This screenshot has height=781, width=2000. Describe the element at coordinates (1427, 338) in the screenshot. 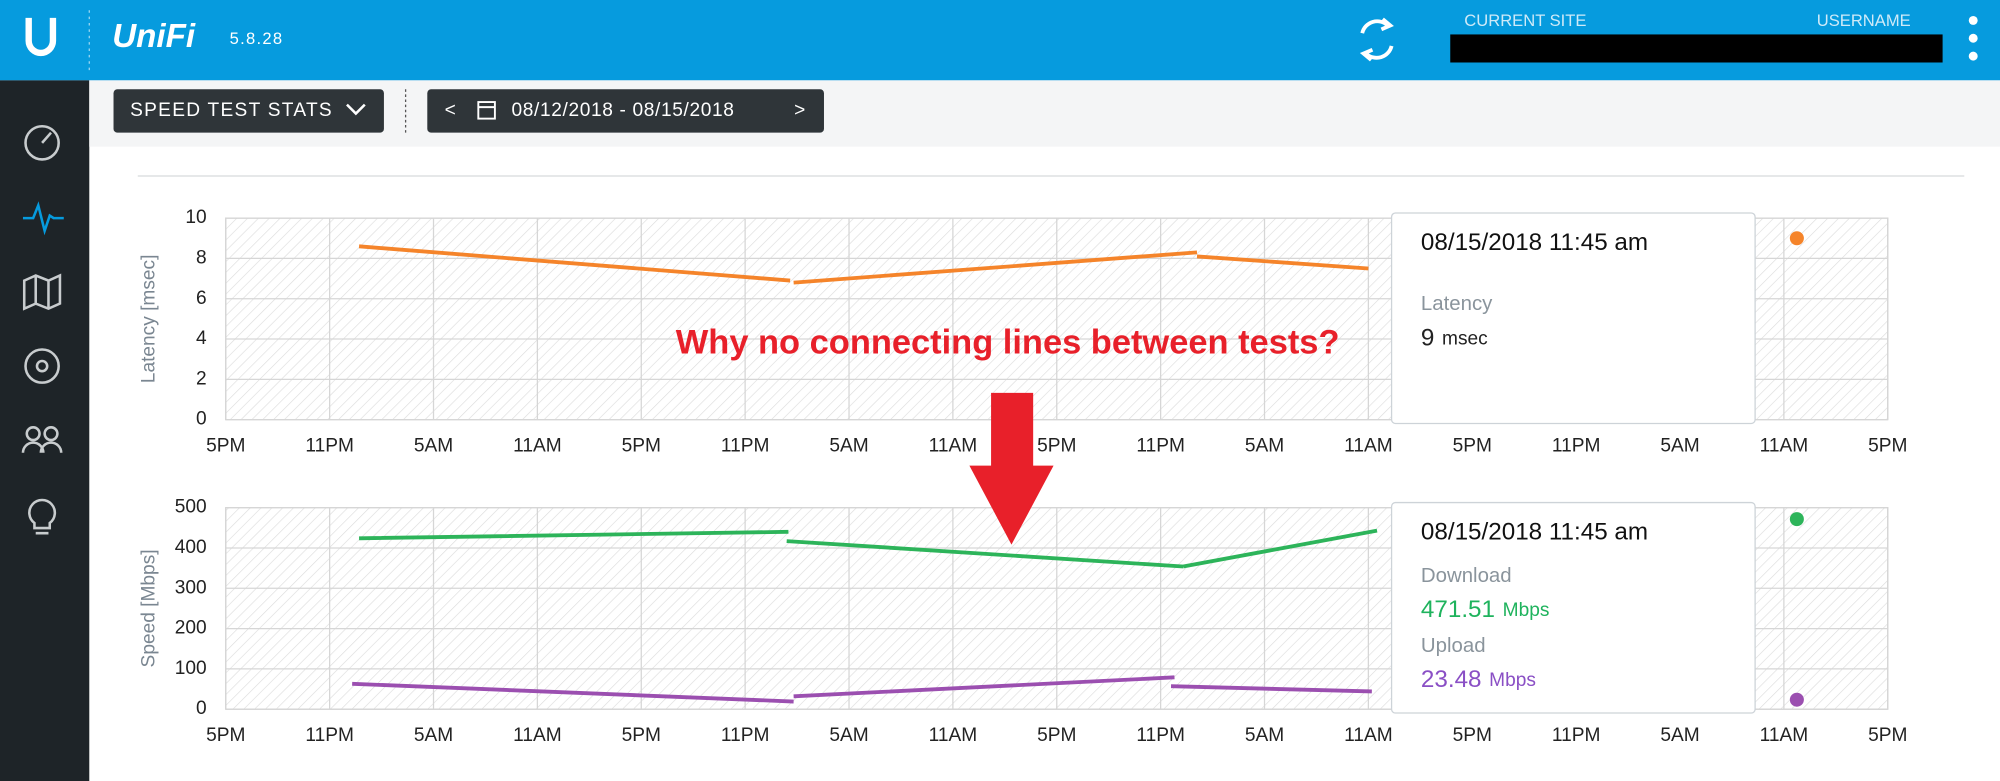

I see `tooltip-value: 9` at that location.